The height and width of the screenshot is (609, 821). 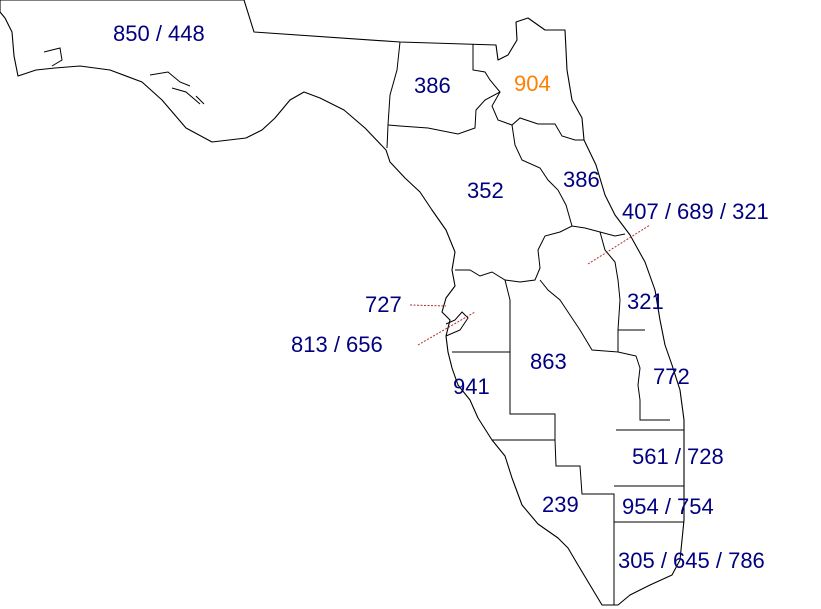 What do you see at coordinates (457, 324) in the screenshot?
I see `boundary-tampa-bay` at bounding box center [457, 324].